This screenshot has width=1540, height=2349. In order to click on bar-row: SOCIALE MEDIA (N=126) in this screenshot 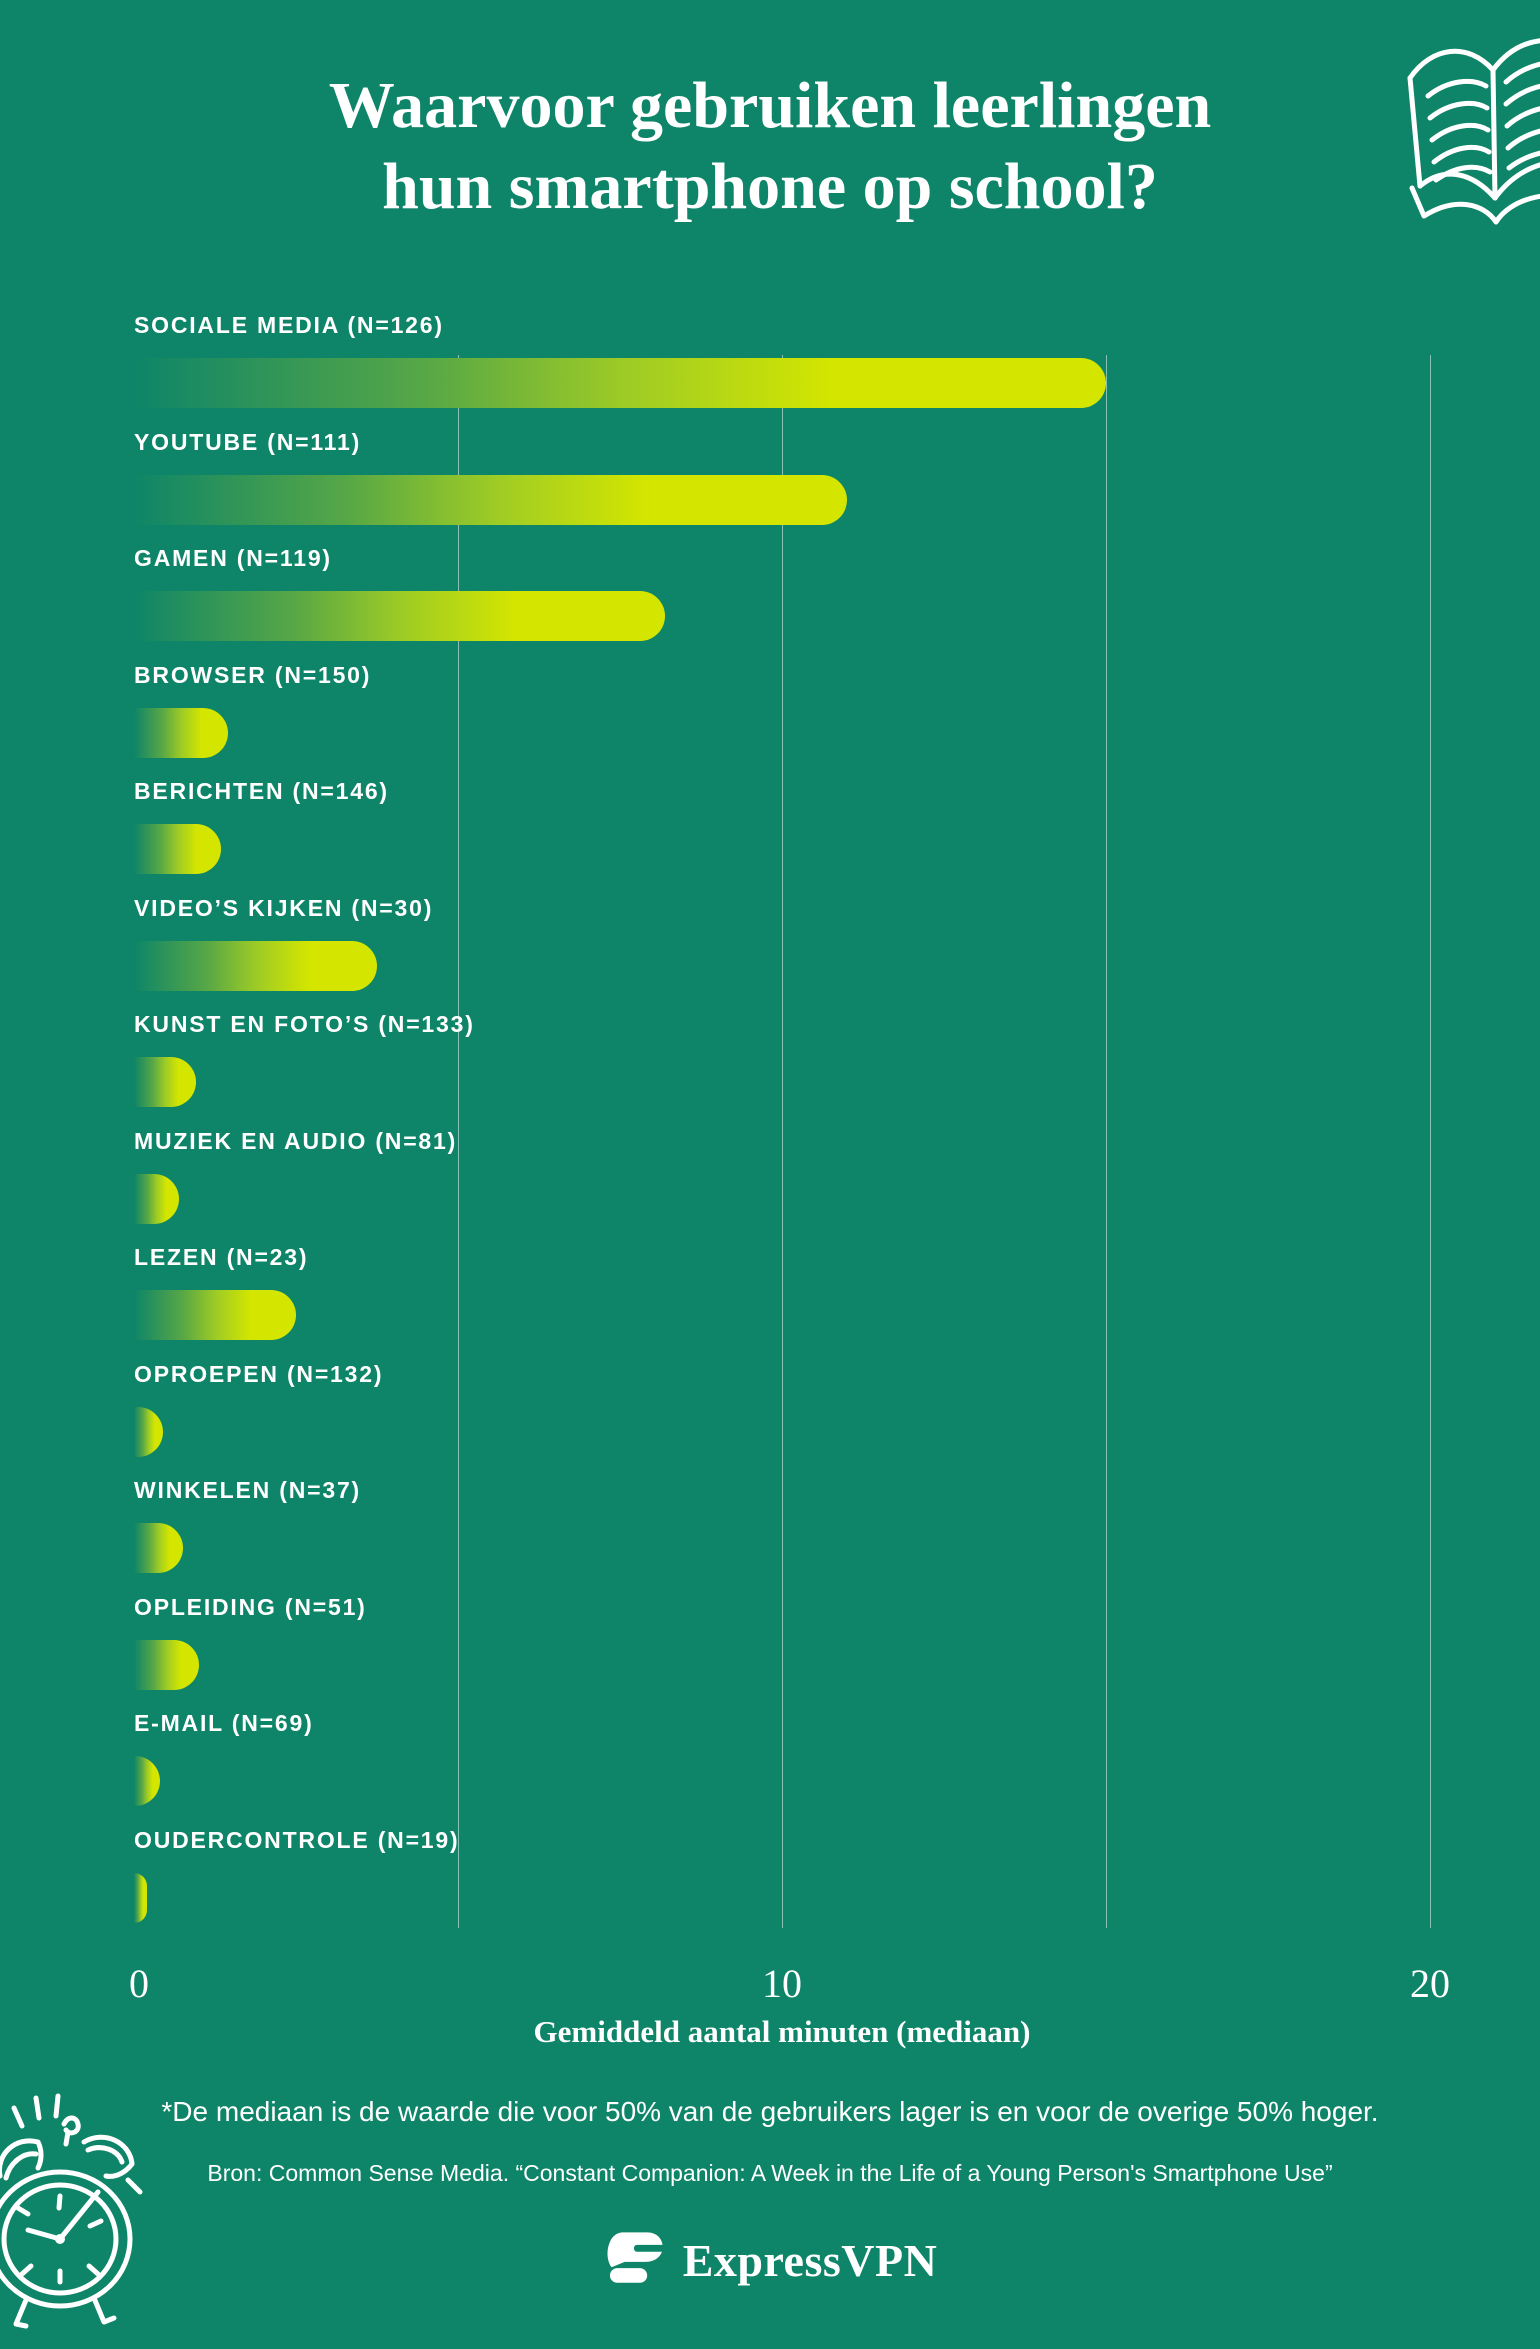, I will do `click(837, 360)`.